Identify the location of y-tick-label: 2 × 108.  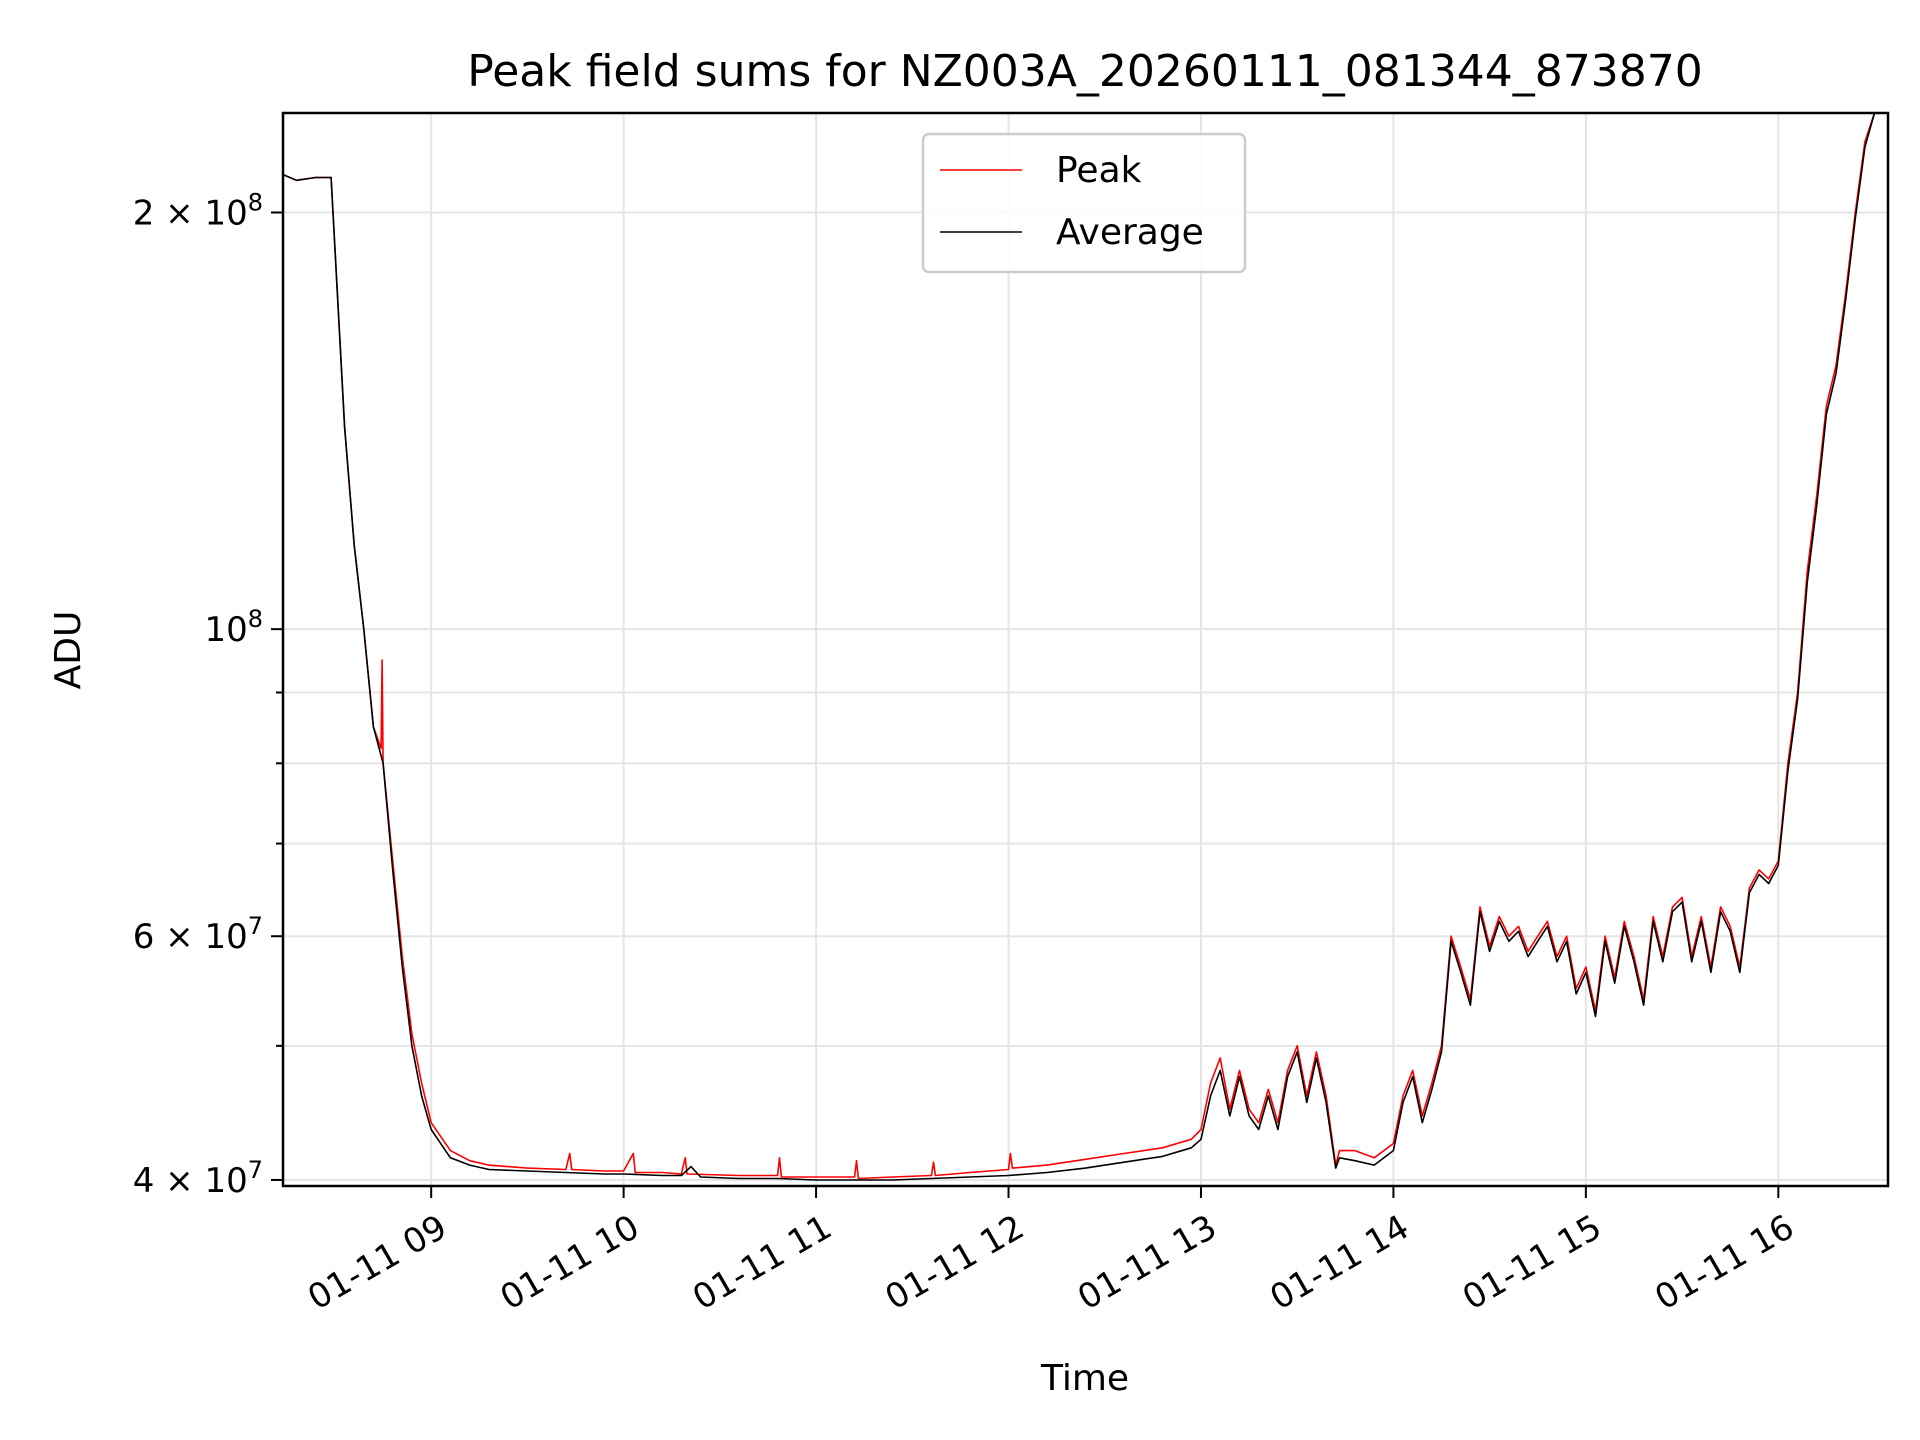
(198, 210).